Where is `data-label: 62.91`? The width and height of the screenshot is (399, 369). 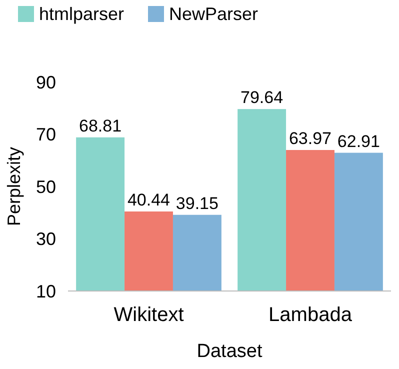 data-label: 62.91 is located at coordinates (358, 141).